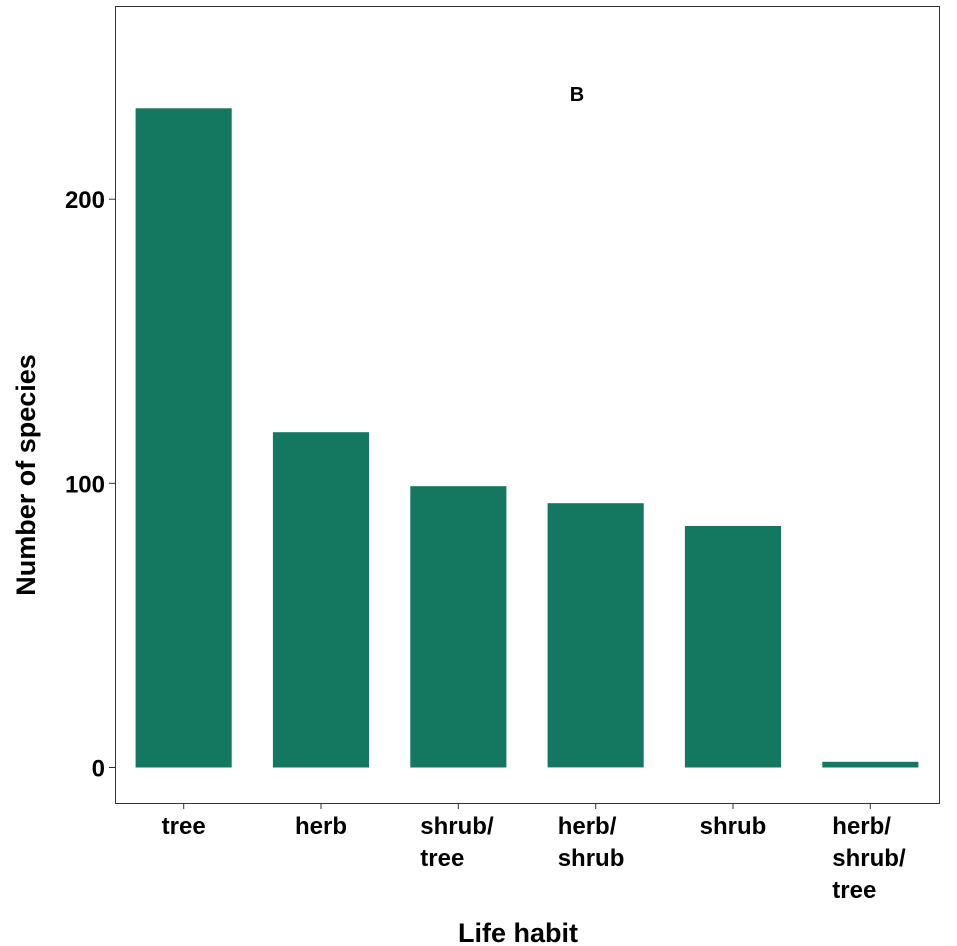 The height and width of the screenshot is (946, 957). Describe the element at coordinates (518, 932) in the screenshot. I see `x-axis-title: Life habit` at that location.